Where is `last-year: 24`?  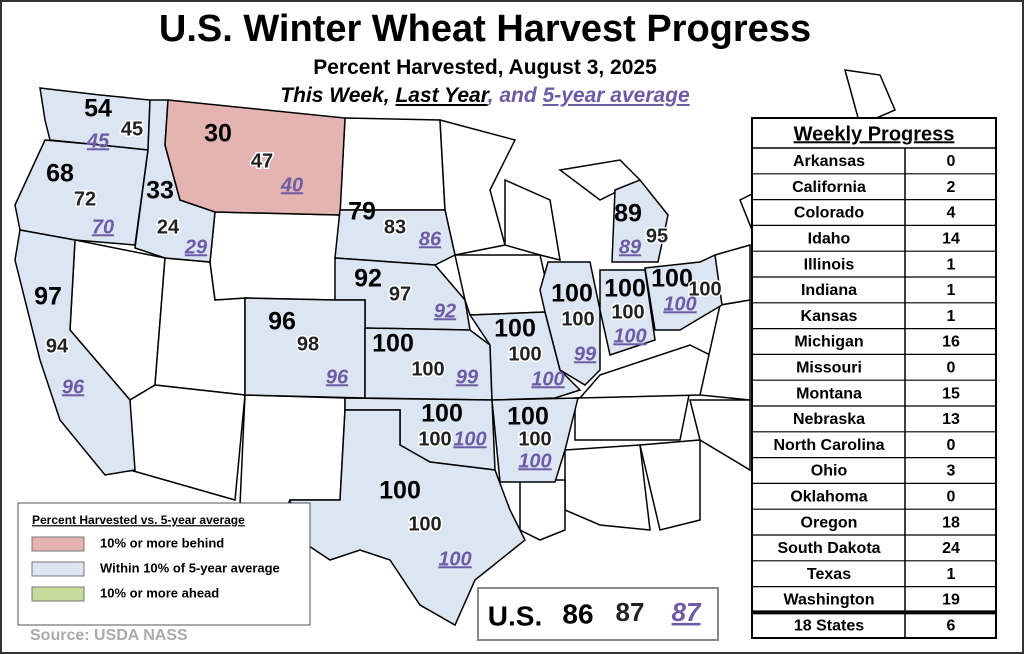 last-year: 24 is located at coordinates (168, 227).